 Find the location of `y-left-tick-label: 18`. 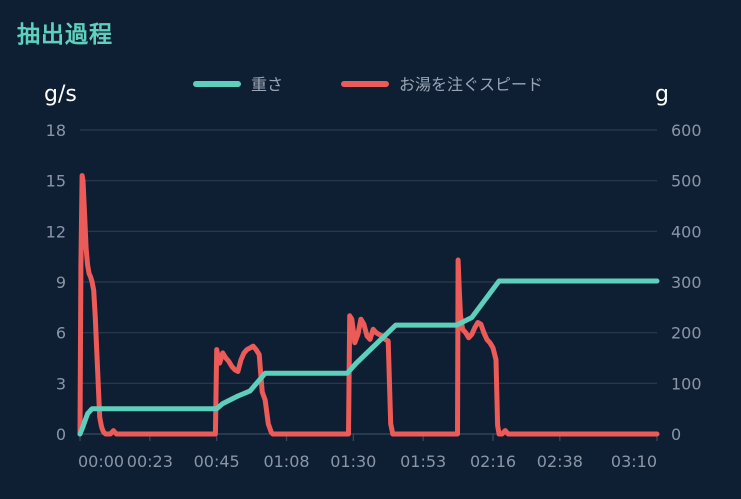

y-left-tick-label: 18 is located at coordinates (56, 130).